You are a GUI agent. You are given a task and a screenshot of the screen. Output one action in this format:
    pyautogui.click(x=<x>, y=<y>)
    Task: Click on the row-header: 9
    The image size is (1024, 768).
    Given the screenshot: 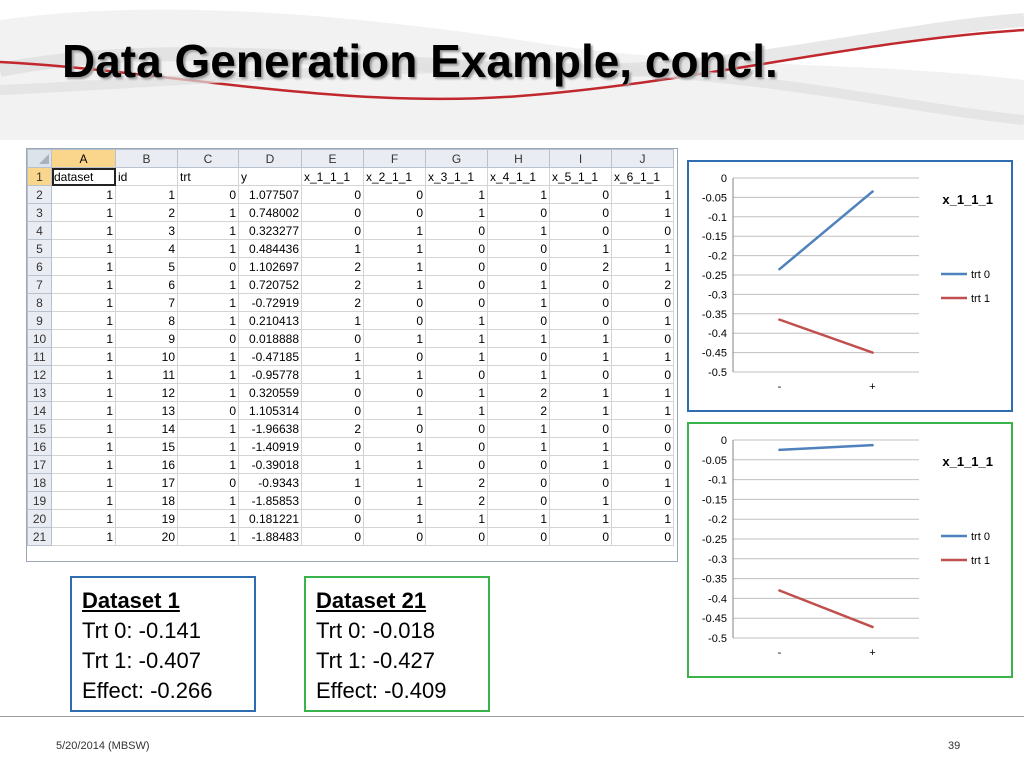 What is the action you would take?
    pyautogui.click(x=39, y=320)
    